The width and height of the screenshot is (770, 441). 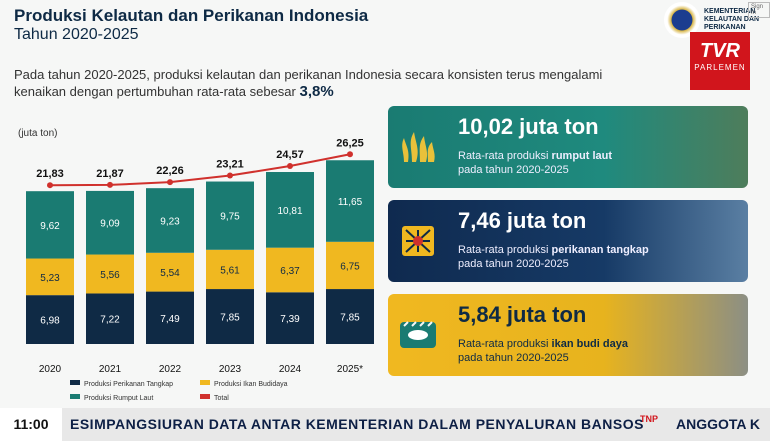 I want to click on bar-label-1-5: 6,75, so click(x=350, y=266).